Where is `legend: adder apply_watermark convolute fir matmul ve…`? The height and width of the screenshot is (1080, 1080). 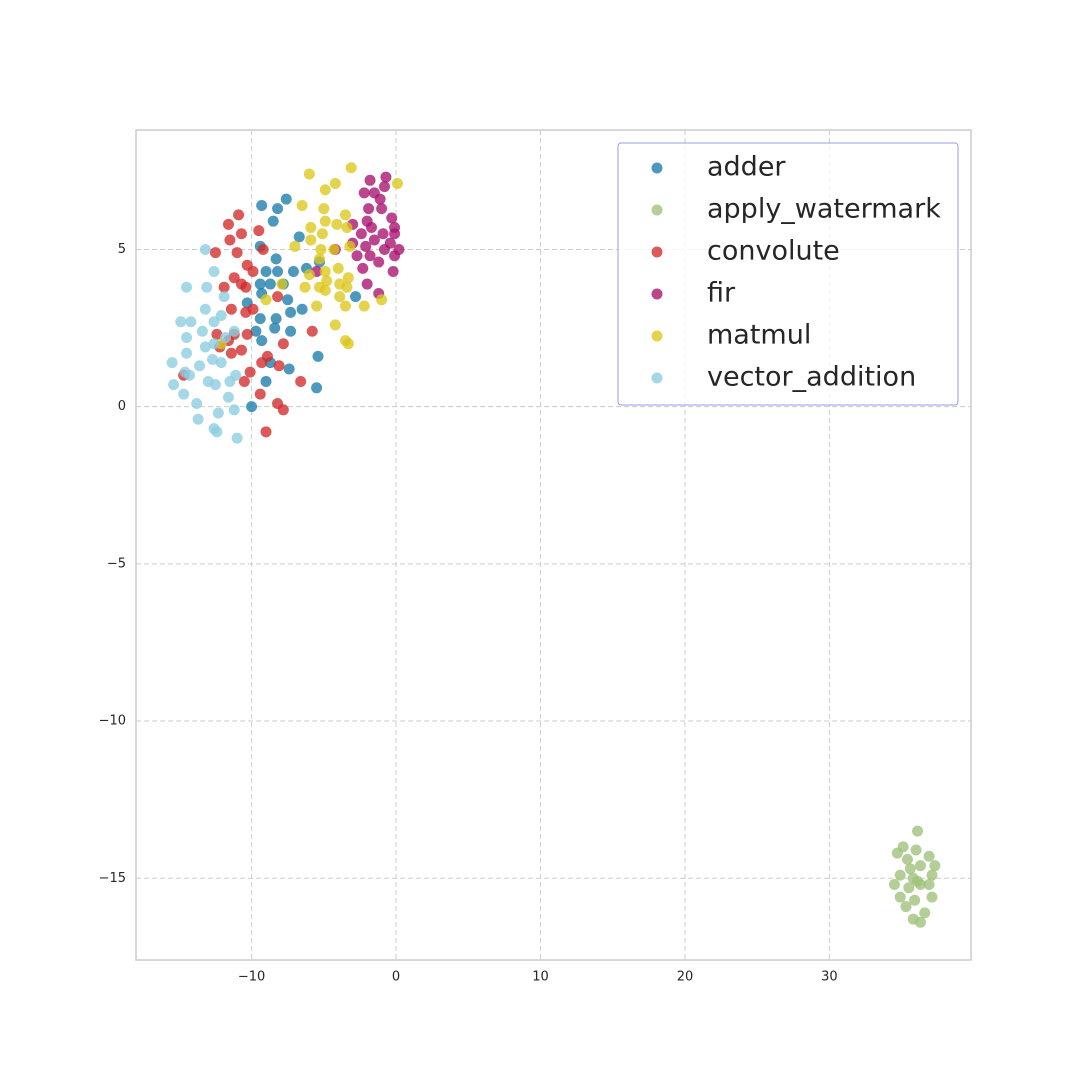 legend: adder apply_watermark convolute fir matmul ve… is located at coordinates (788, 274).